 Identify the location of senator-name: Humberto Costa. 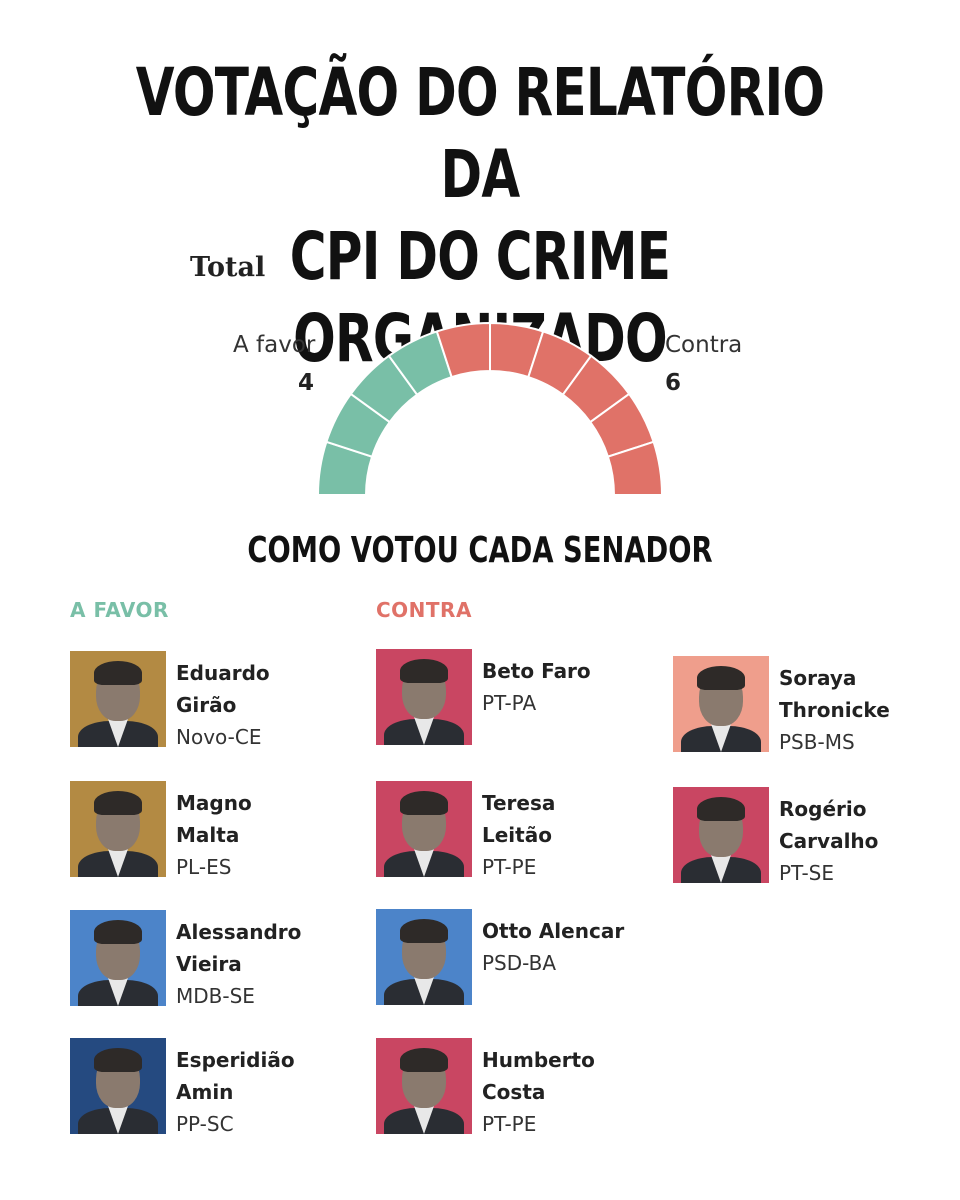
(538, 1076).